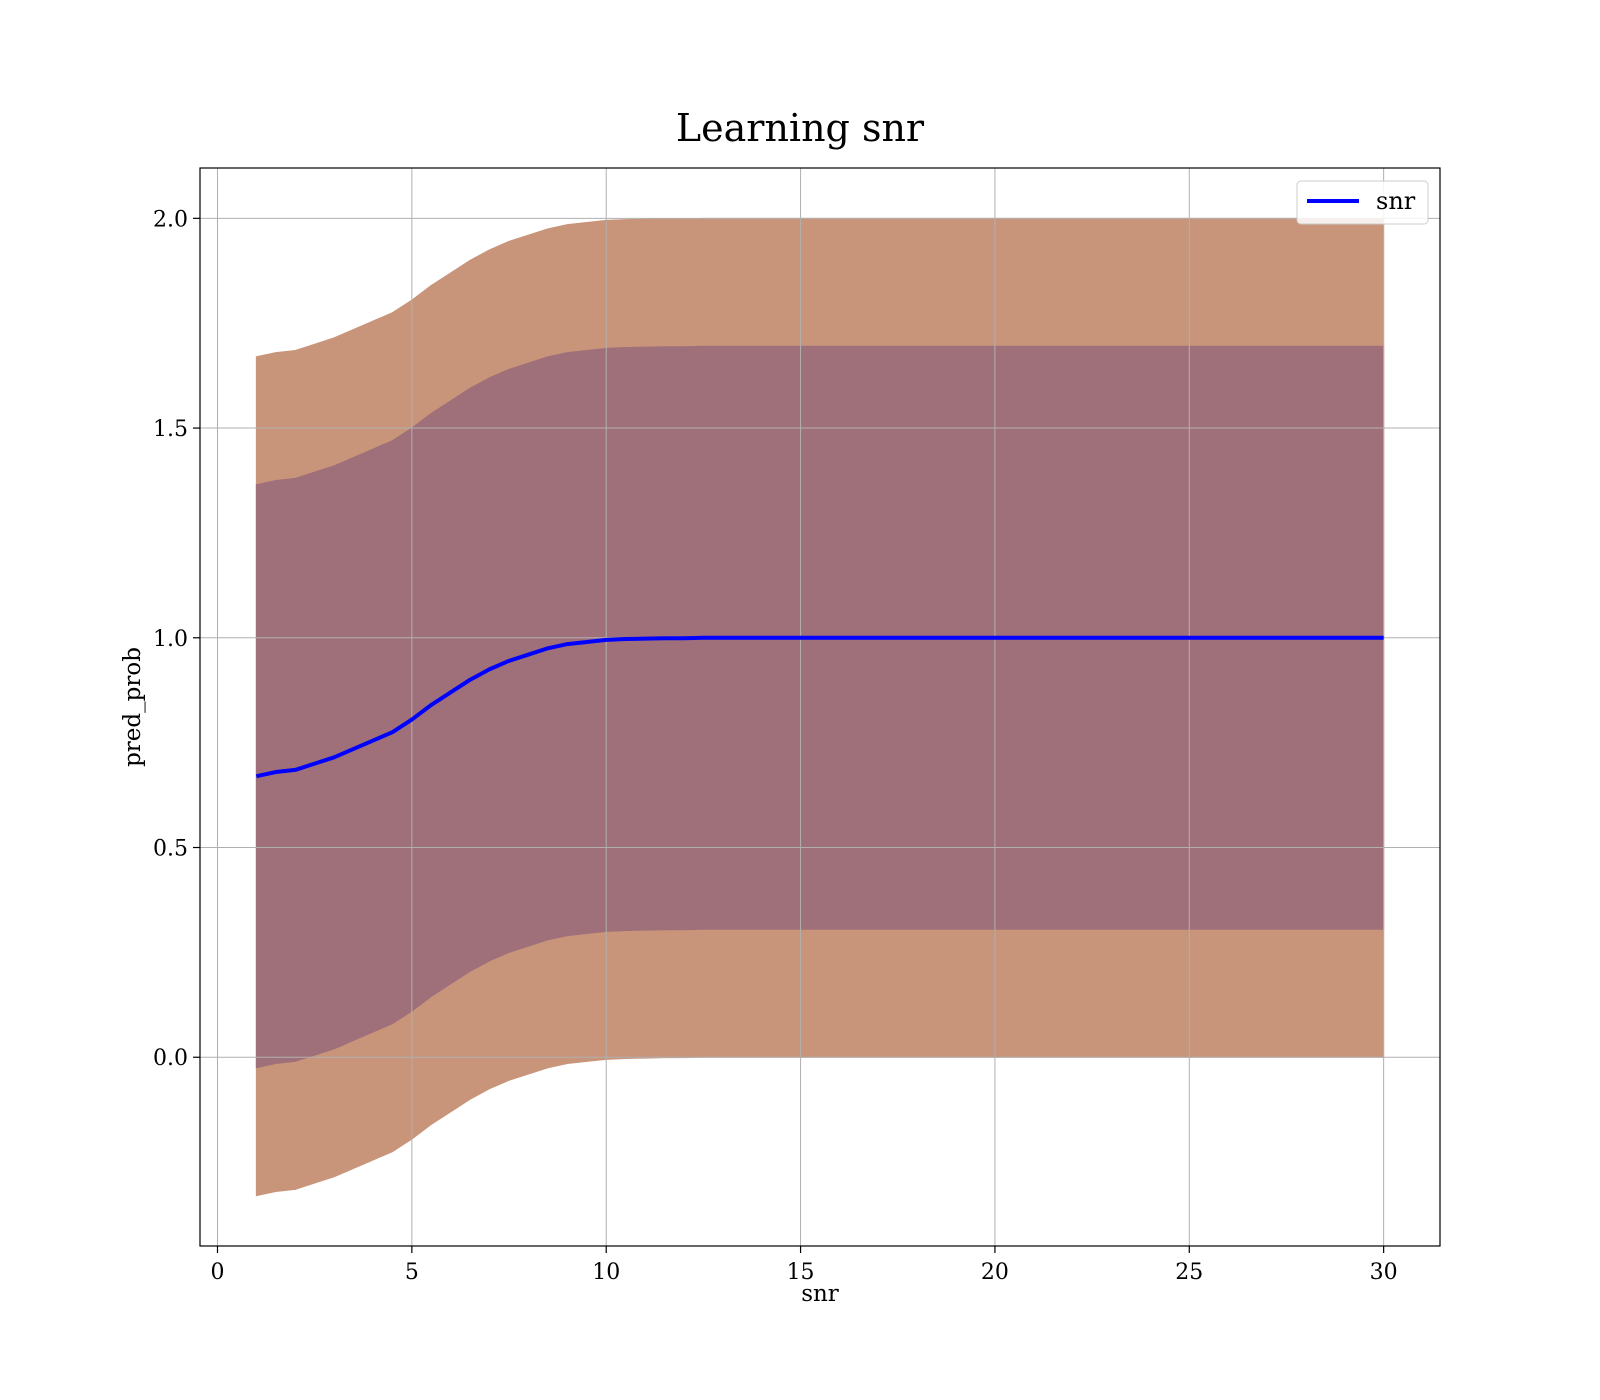 The width and height of the screenshot is (1600, 1400). What do you see at coordinates (1384, 1272) in the screenshot?
I see `x-tick-label: 30` at bounding box center [1384, 1272].